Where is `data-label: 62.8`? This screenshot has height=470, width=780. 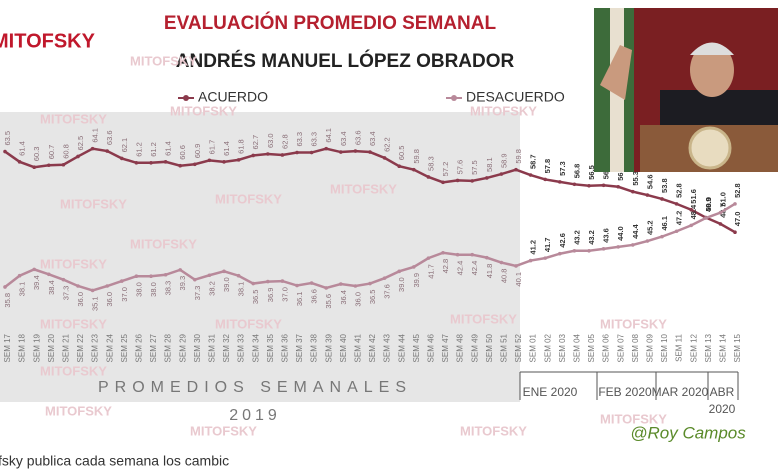
data-label: 62.8 is located at coordinates (284, 141).